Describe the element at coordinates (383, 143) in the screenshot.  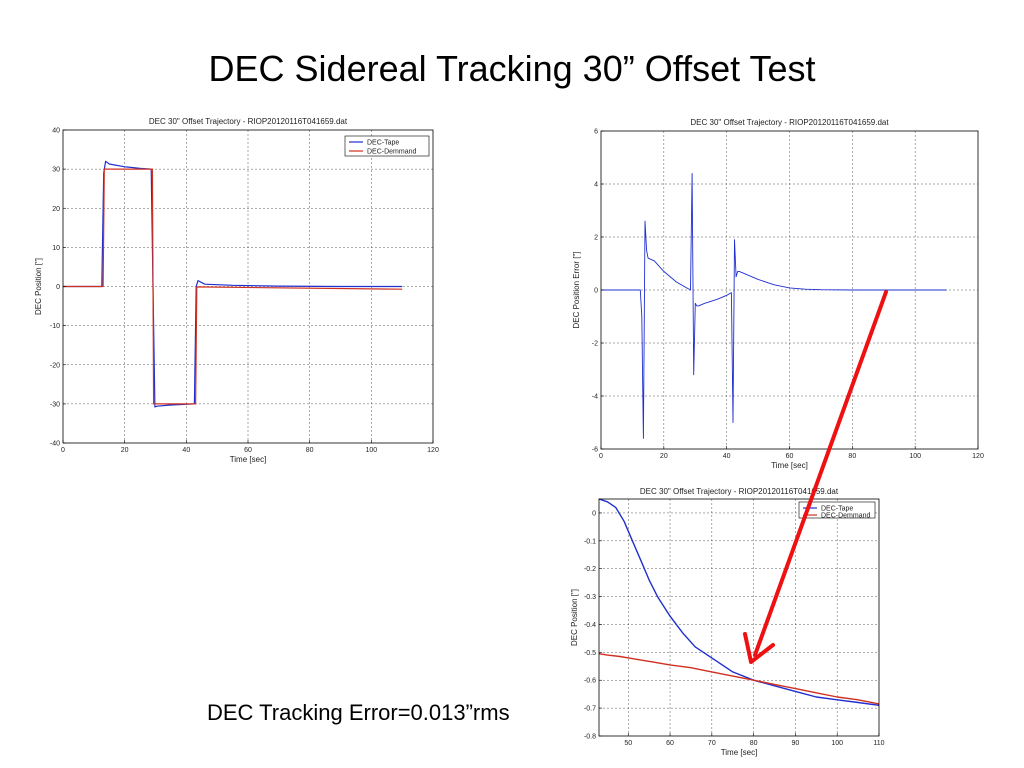
I see `chart-position-legend-entry: DEC-Tape` at that location.